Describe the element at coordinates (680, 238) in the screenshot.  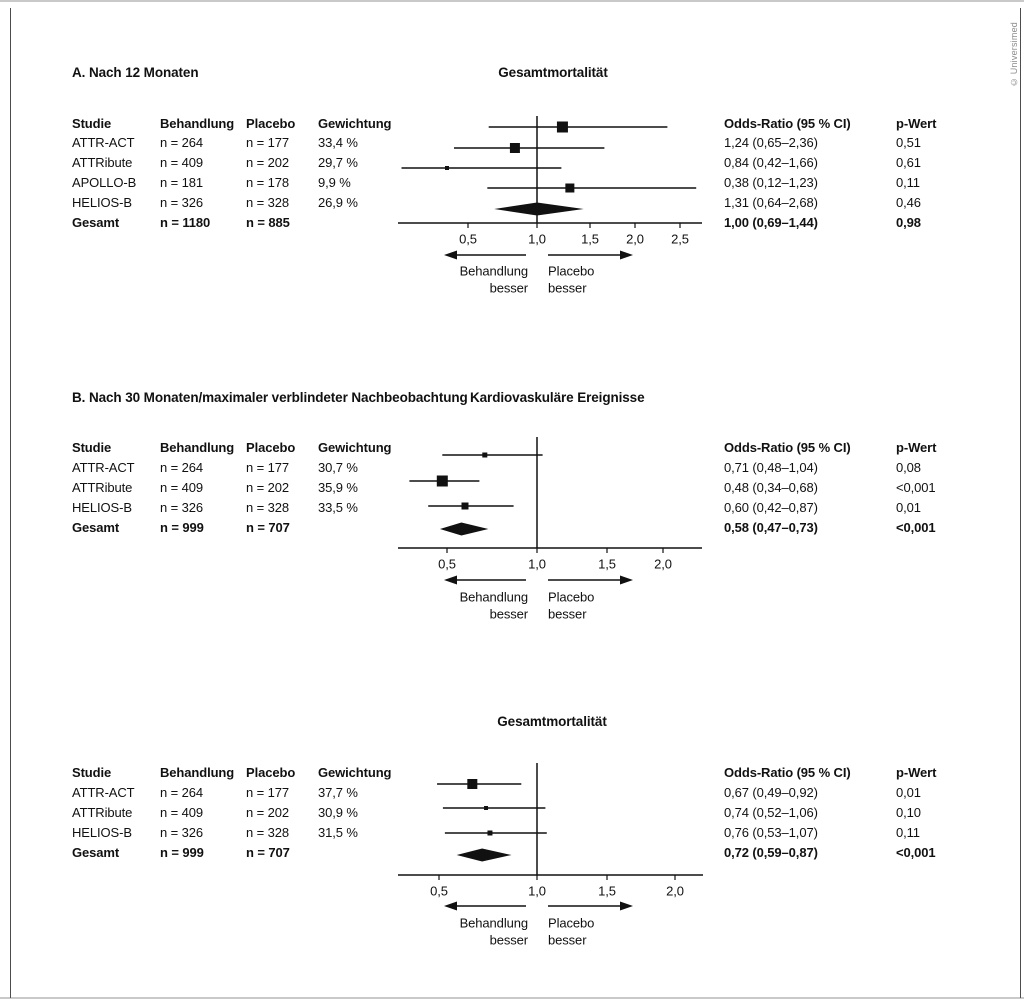
I see `axis-tick-label: 2,5` at that location.